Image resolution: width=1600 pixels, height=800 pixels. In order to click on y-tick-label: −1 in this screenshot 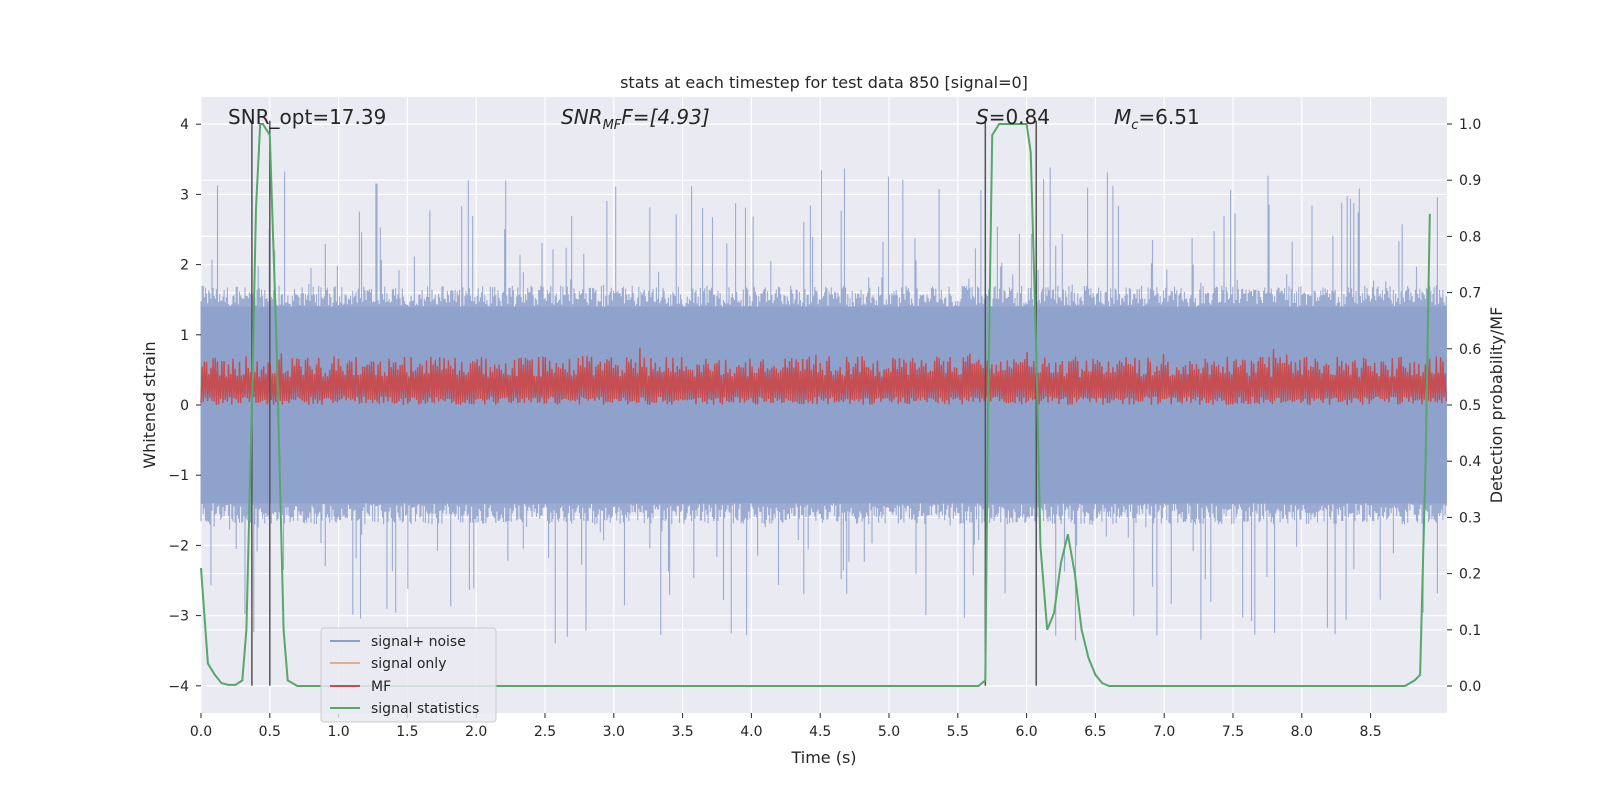, I will do `click(178, 476)`.